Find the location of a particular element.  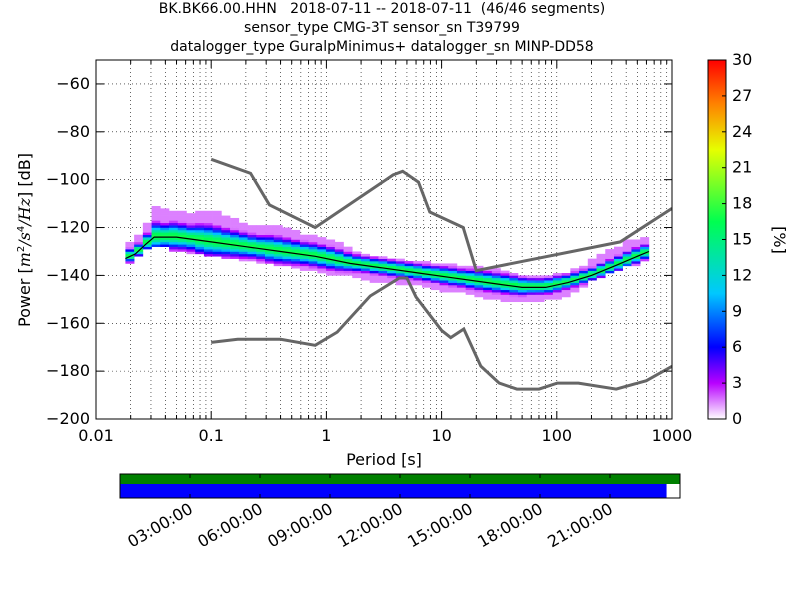

y-tick-label: −100 is located at coordinates (68, 179).